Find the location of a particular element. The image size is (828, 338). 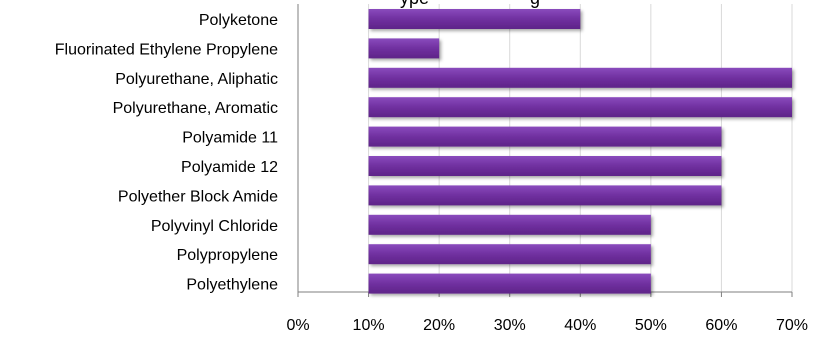

category-label: Polyamide 12 is located at coordinates (229, 167).